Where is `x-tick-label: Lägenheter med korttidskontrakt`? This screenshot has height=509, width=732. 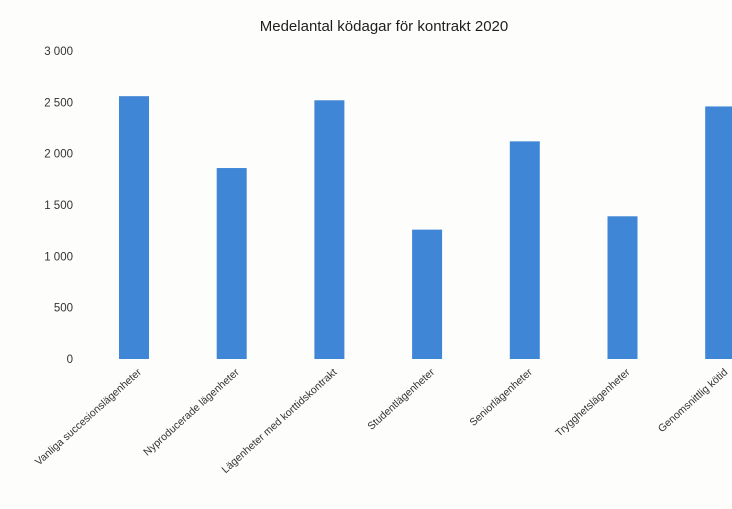 x-tick-label: Lägenheter med korttidskontrakt is located at coordinates (279, 421).